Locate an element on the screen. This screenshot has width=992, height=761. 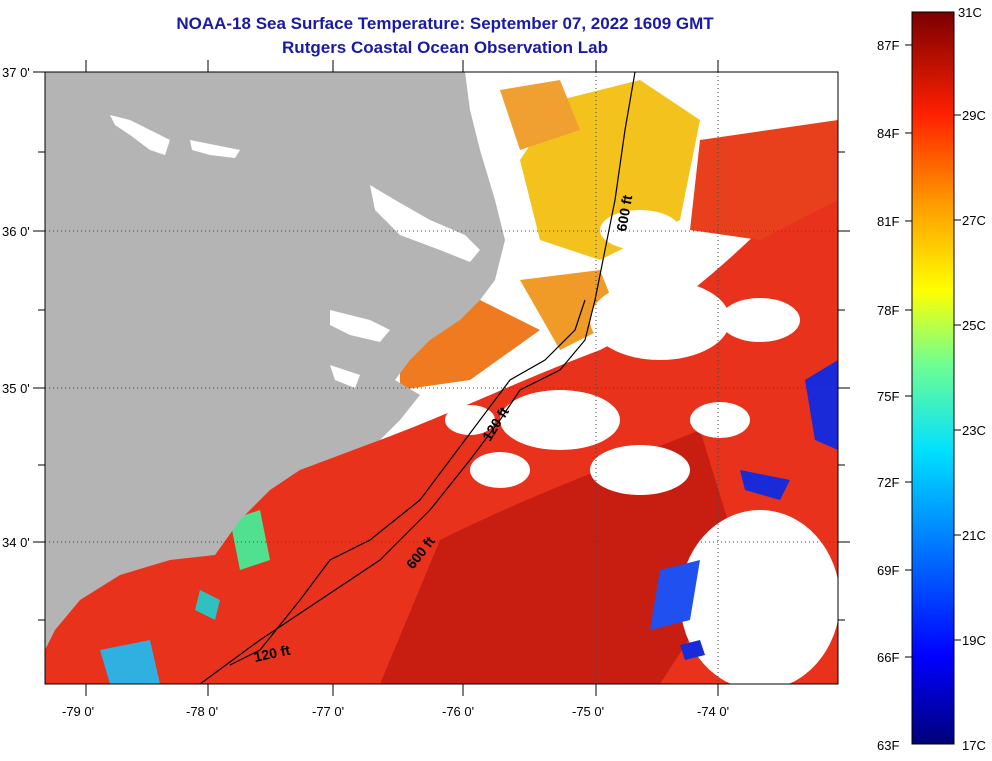
cbar-c-label: 27C is located at coordinates (974, 220).